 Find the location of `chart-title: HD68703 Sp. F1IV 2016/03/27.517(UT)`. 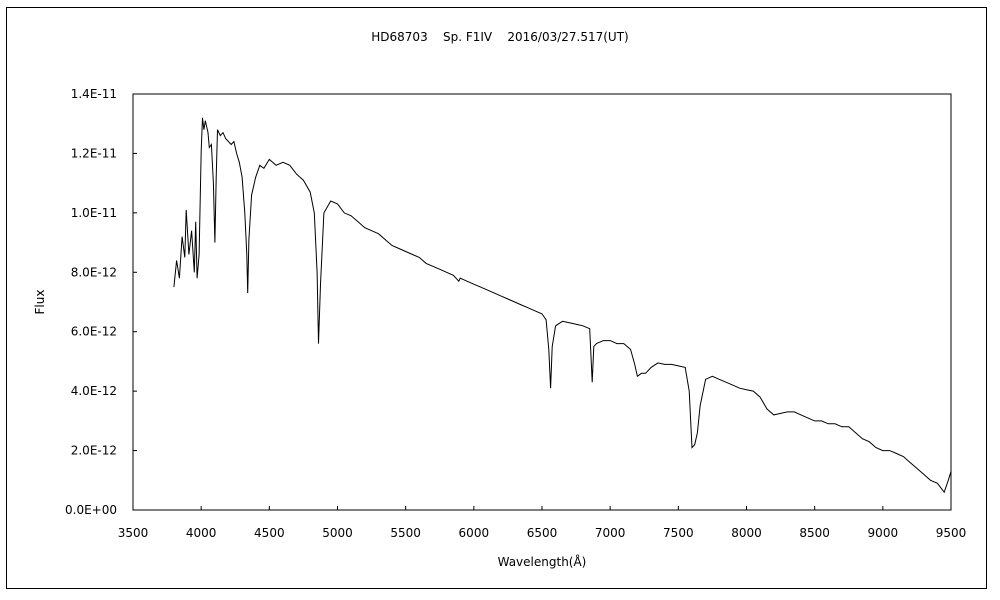

chart-title: HD68703 Sp. F1IV 2016/03/27.517(UT) is located at coordinates (499, 37).